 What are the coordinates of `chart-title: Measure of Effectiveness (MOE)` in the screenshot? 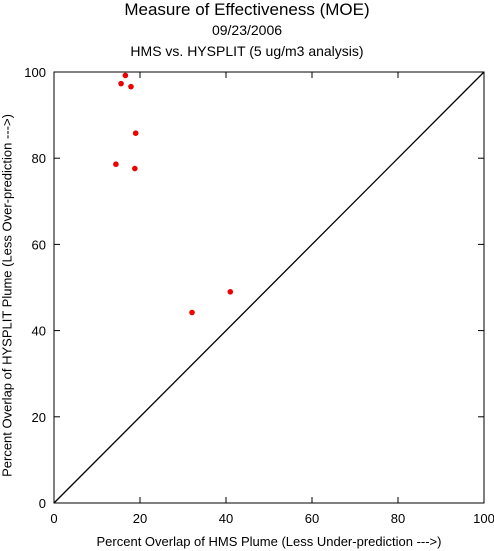 It's located at (247, 9).